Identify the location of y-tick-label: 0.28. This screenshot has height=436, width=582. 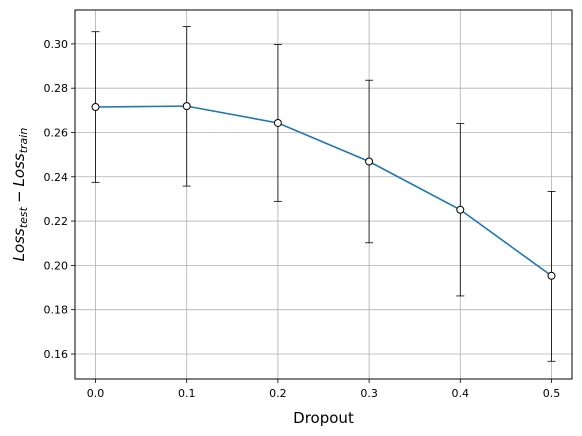
(56, 88).